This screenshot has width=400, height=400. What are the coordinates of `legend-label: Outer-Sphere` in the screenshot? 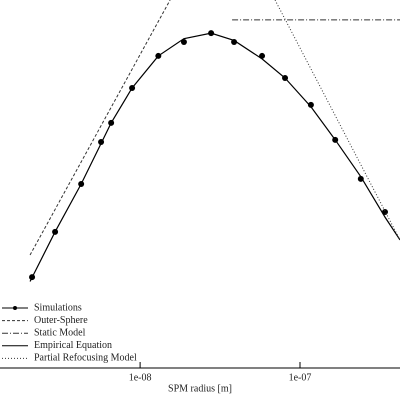 It's located at (61, 320).